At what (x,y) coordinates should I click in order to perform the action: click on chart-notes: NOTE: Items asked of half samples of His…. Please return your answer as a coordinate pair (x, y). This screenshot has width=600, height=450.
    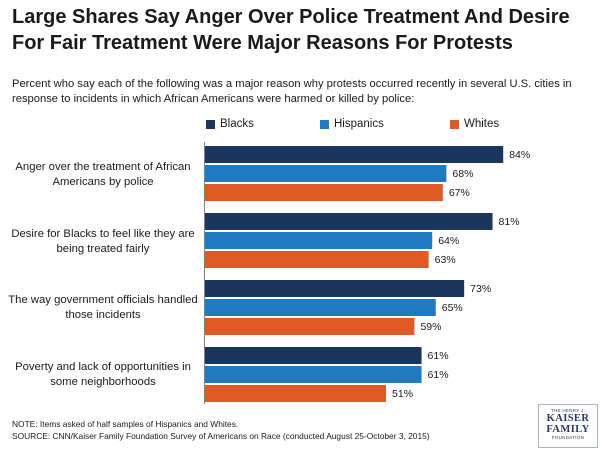
    Looking at the image, I should click on (232, 430).